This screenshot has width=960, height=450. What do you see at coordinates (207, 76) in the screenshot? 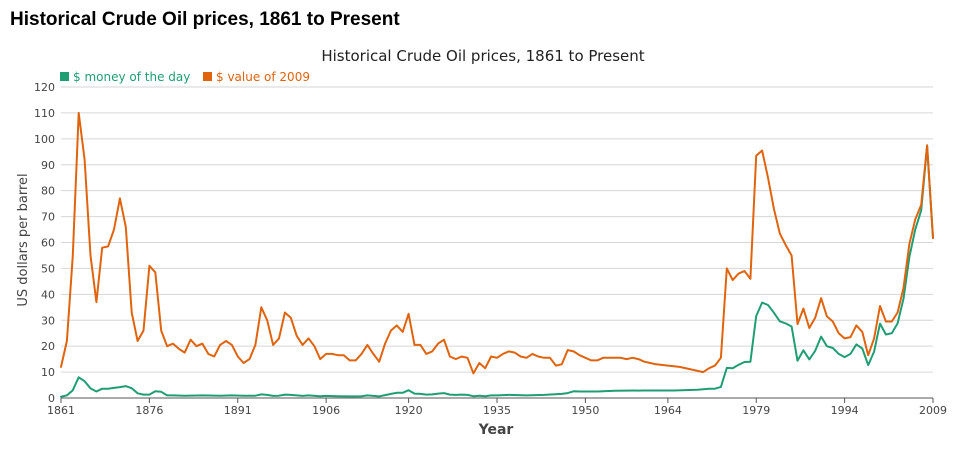
I see `legend-swatch-value-of-2009` at bounding box center [207, 76].